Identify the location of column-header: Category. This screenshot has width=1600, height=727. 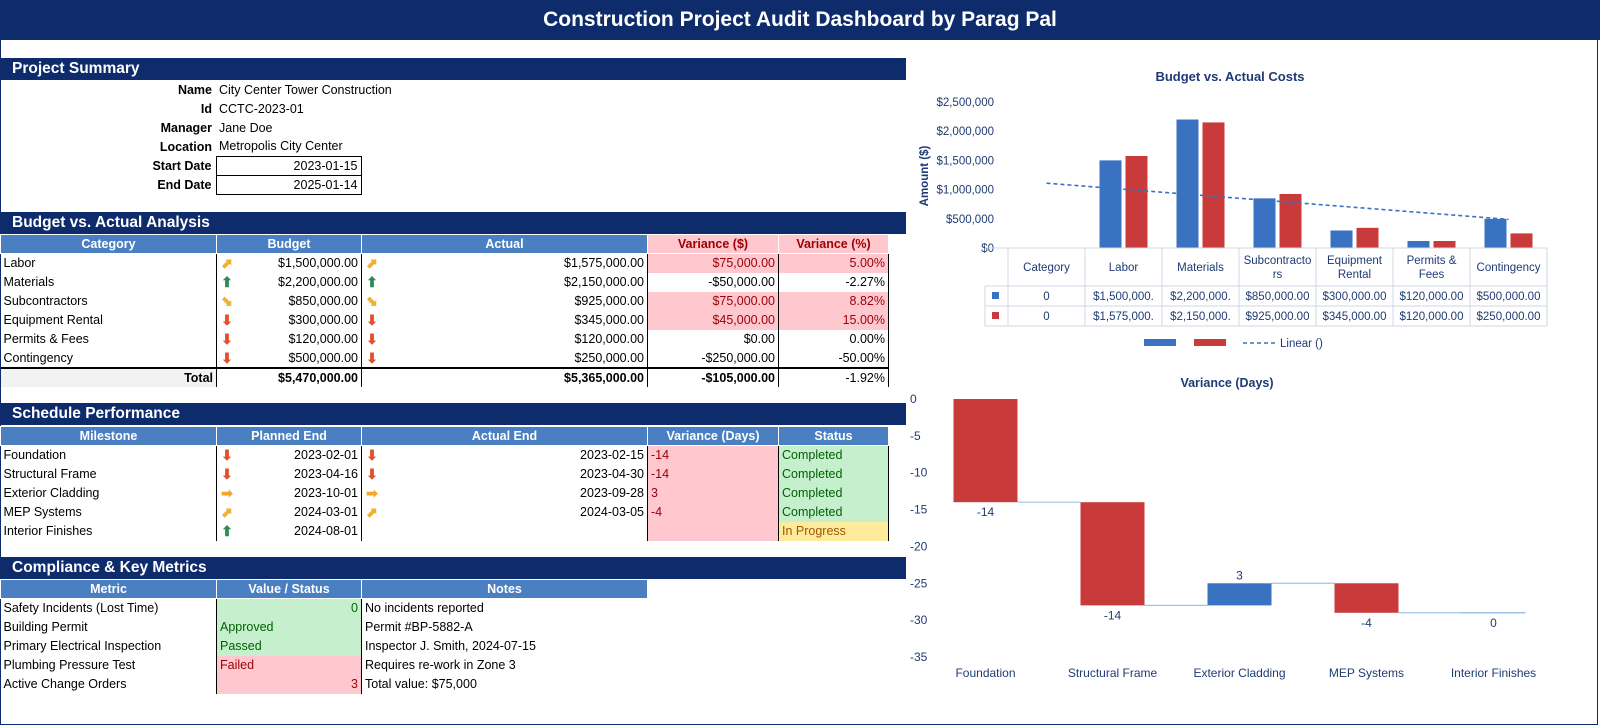
(108, 244).